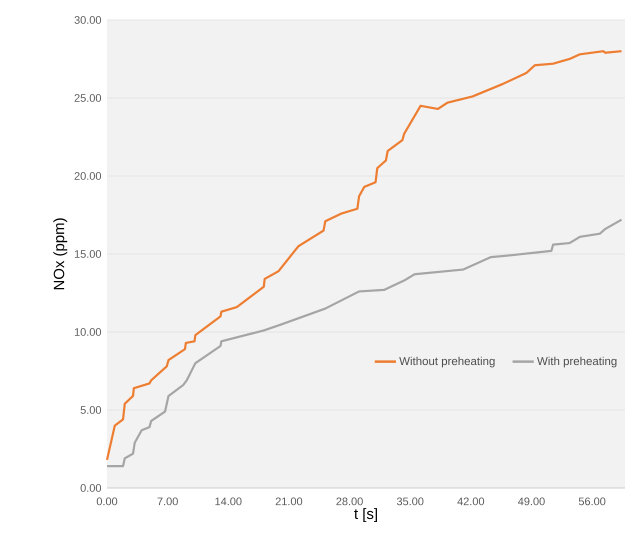 This screenshot has height=554, width=635. I want to click on legend-label: Without preheating, so click(447, 362).